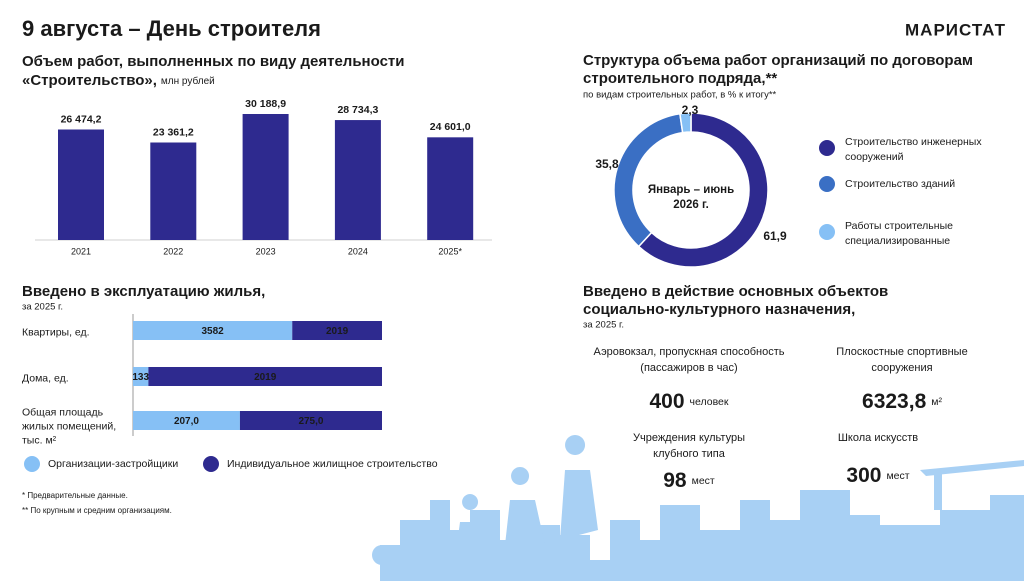 This screenshot has width=1024, height=581. I want to click on fact-unit: м², so click(936, 402).